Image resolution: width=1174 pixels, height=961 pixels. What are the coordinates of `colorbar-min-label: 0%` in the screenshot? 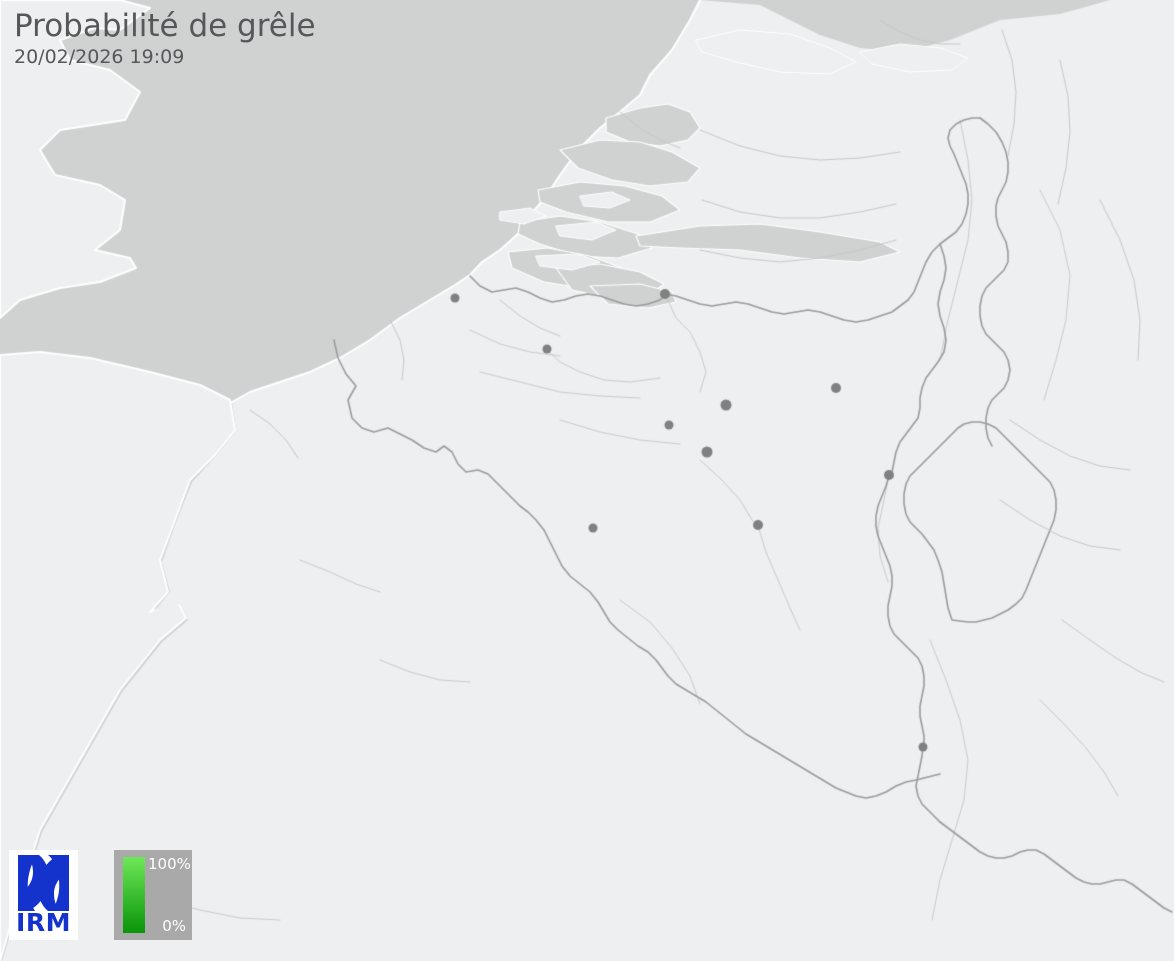 It's located at (174, 926).